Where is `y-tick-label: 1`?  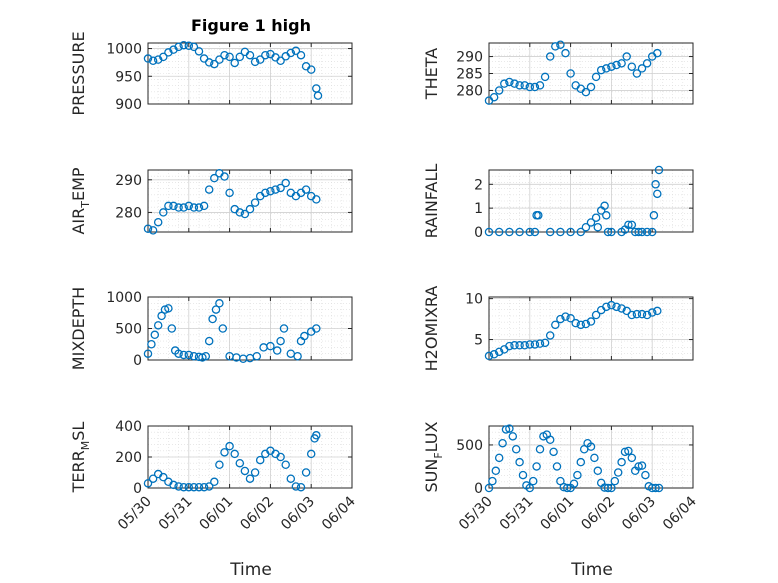
y-tick-label: 1 is located at coordinates (478, 209).